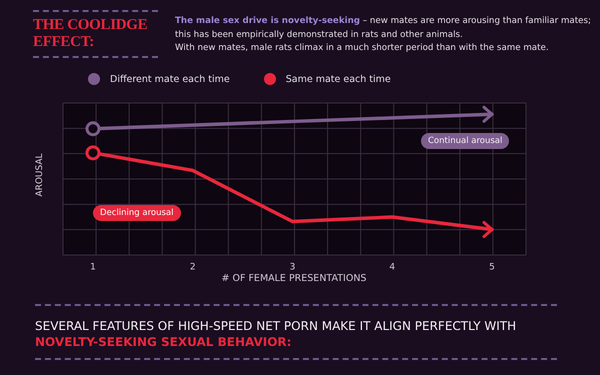  I want to click on chart-title: THE COOLIDGE EFFECT:, so click(90, 34).